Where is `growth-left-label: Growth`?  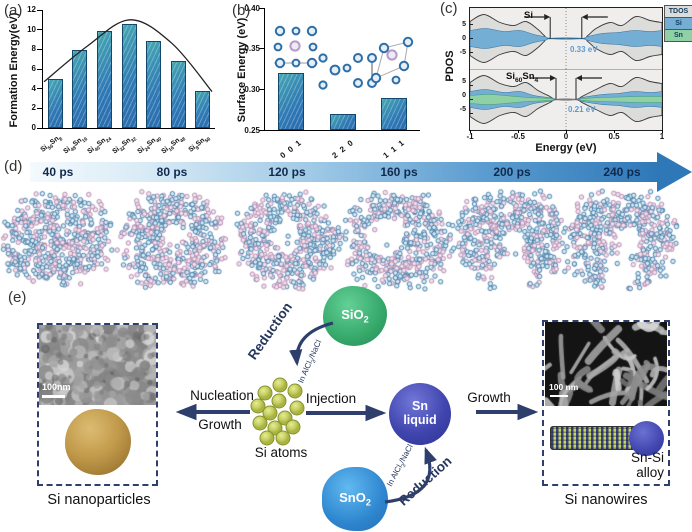 growth-left-label: Growth is located at coordinates (220, 424).